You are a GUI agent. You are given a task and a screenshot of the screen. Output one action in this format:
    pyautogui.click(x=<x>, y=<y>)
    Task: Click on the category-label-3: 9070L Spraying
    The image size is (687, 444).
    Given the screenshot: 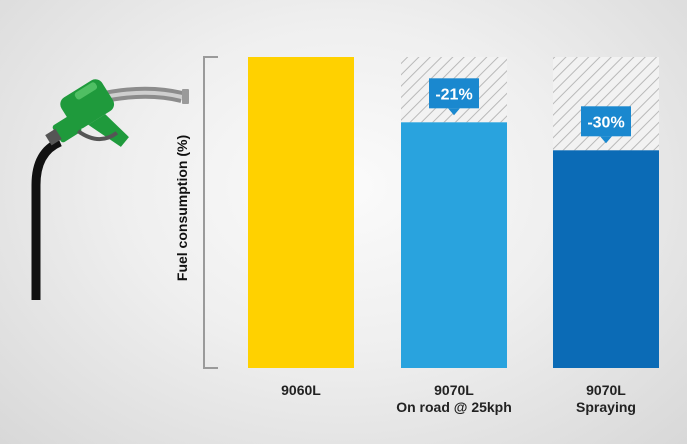 What is the action you would take?
    pyautogui.click(x=606, y=399)
    